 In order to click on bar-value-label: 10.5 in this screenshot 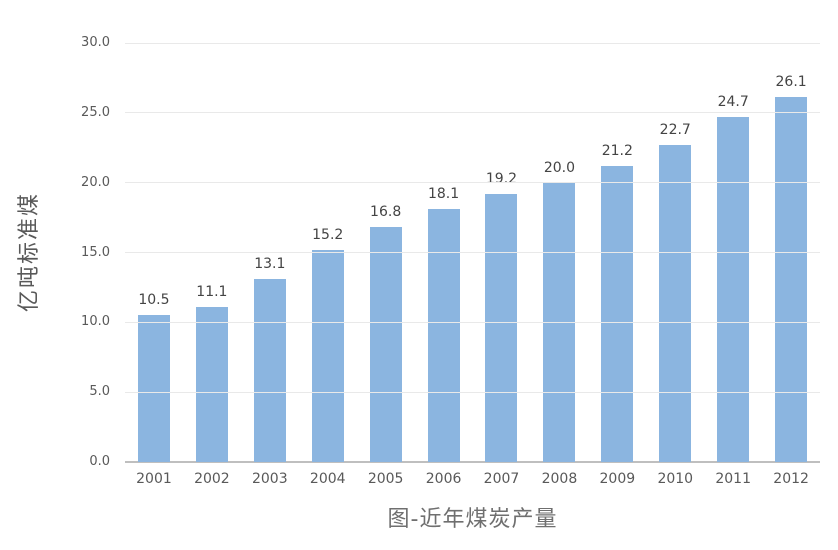, I will do `click(154, 300)`.